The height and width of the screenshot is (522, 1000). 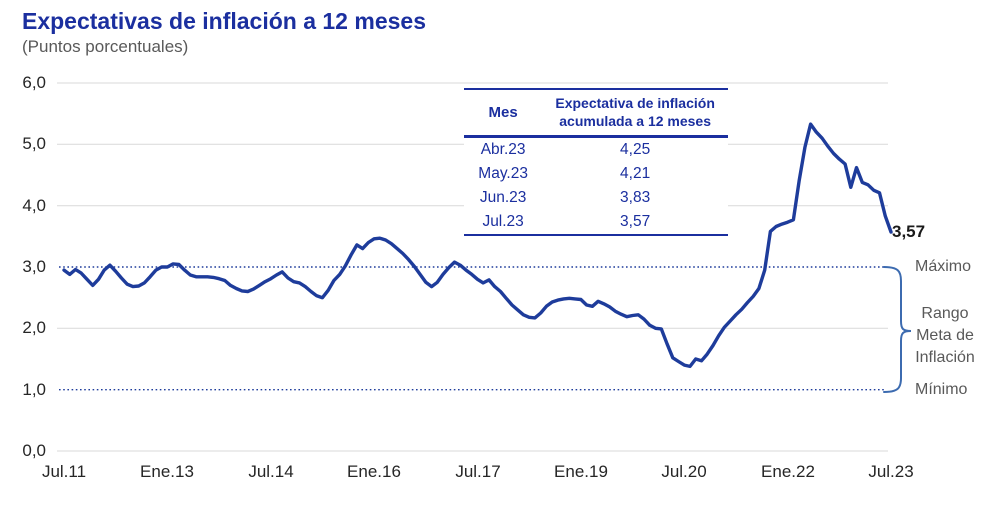 I want to click on table-cell-mes: Abr.23, so click(x=503, y=149).